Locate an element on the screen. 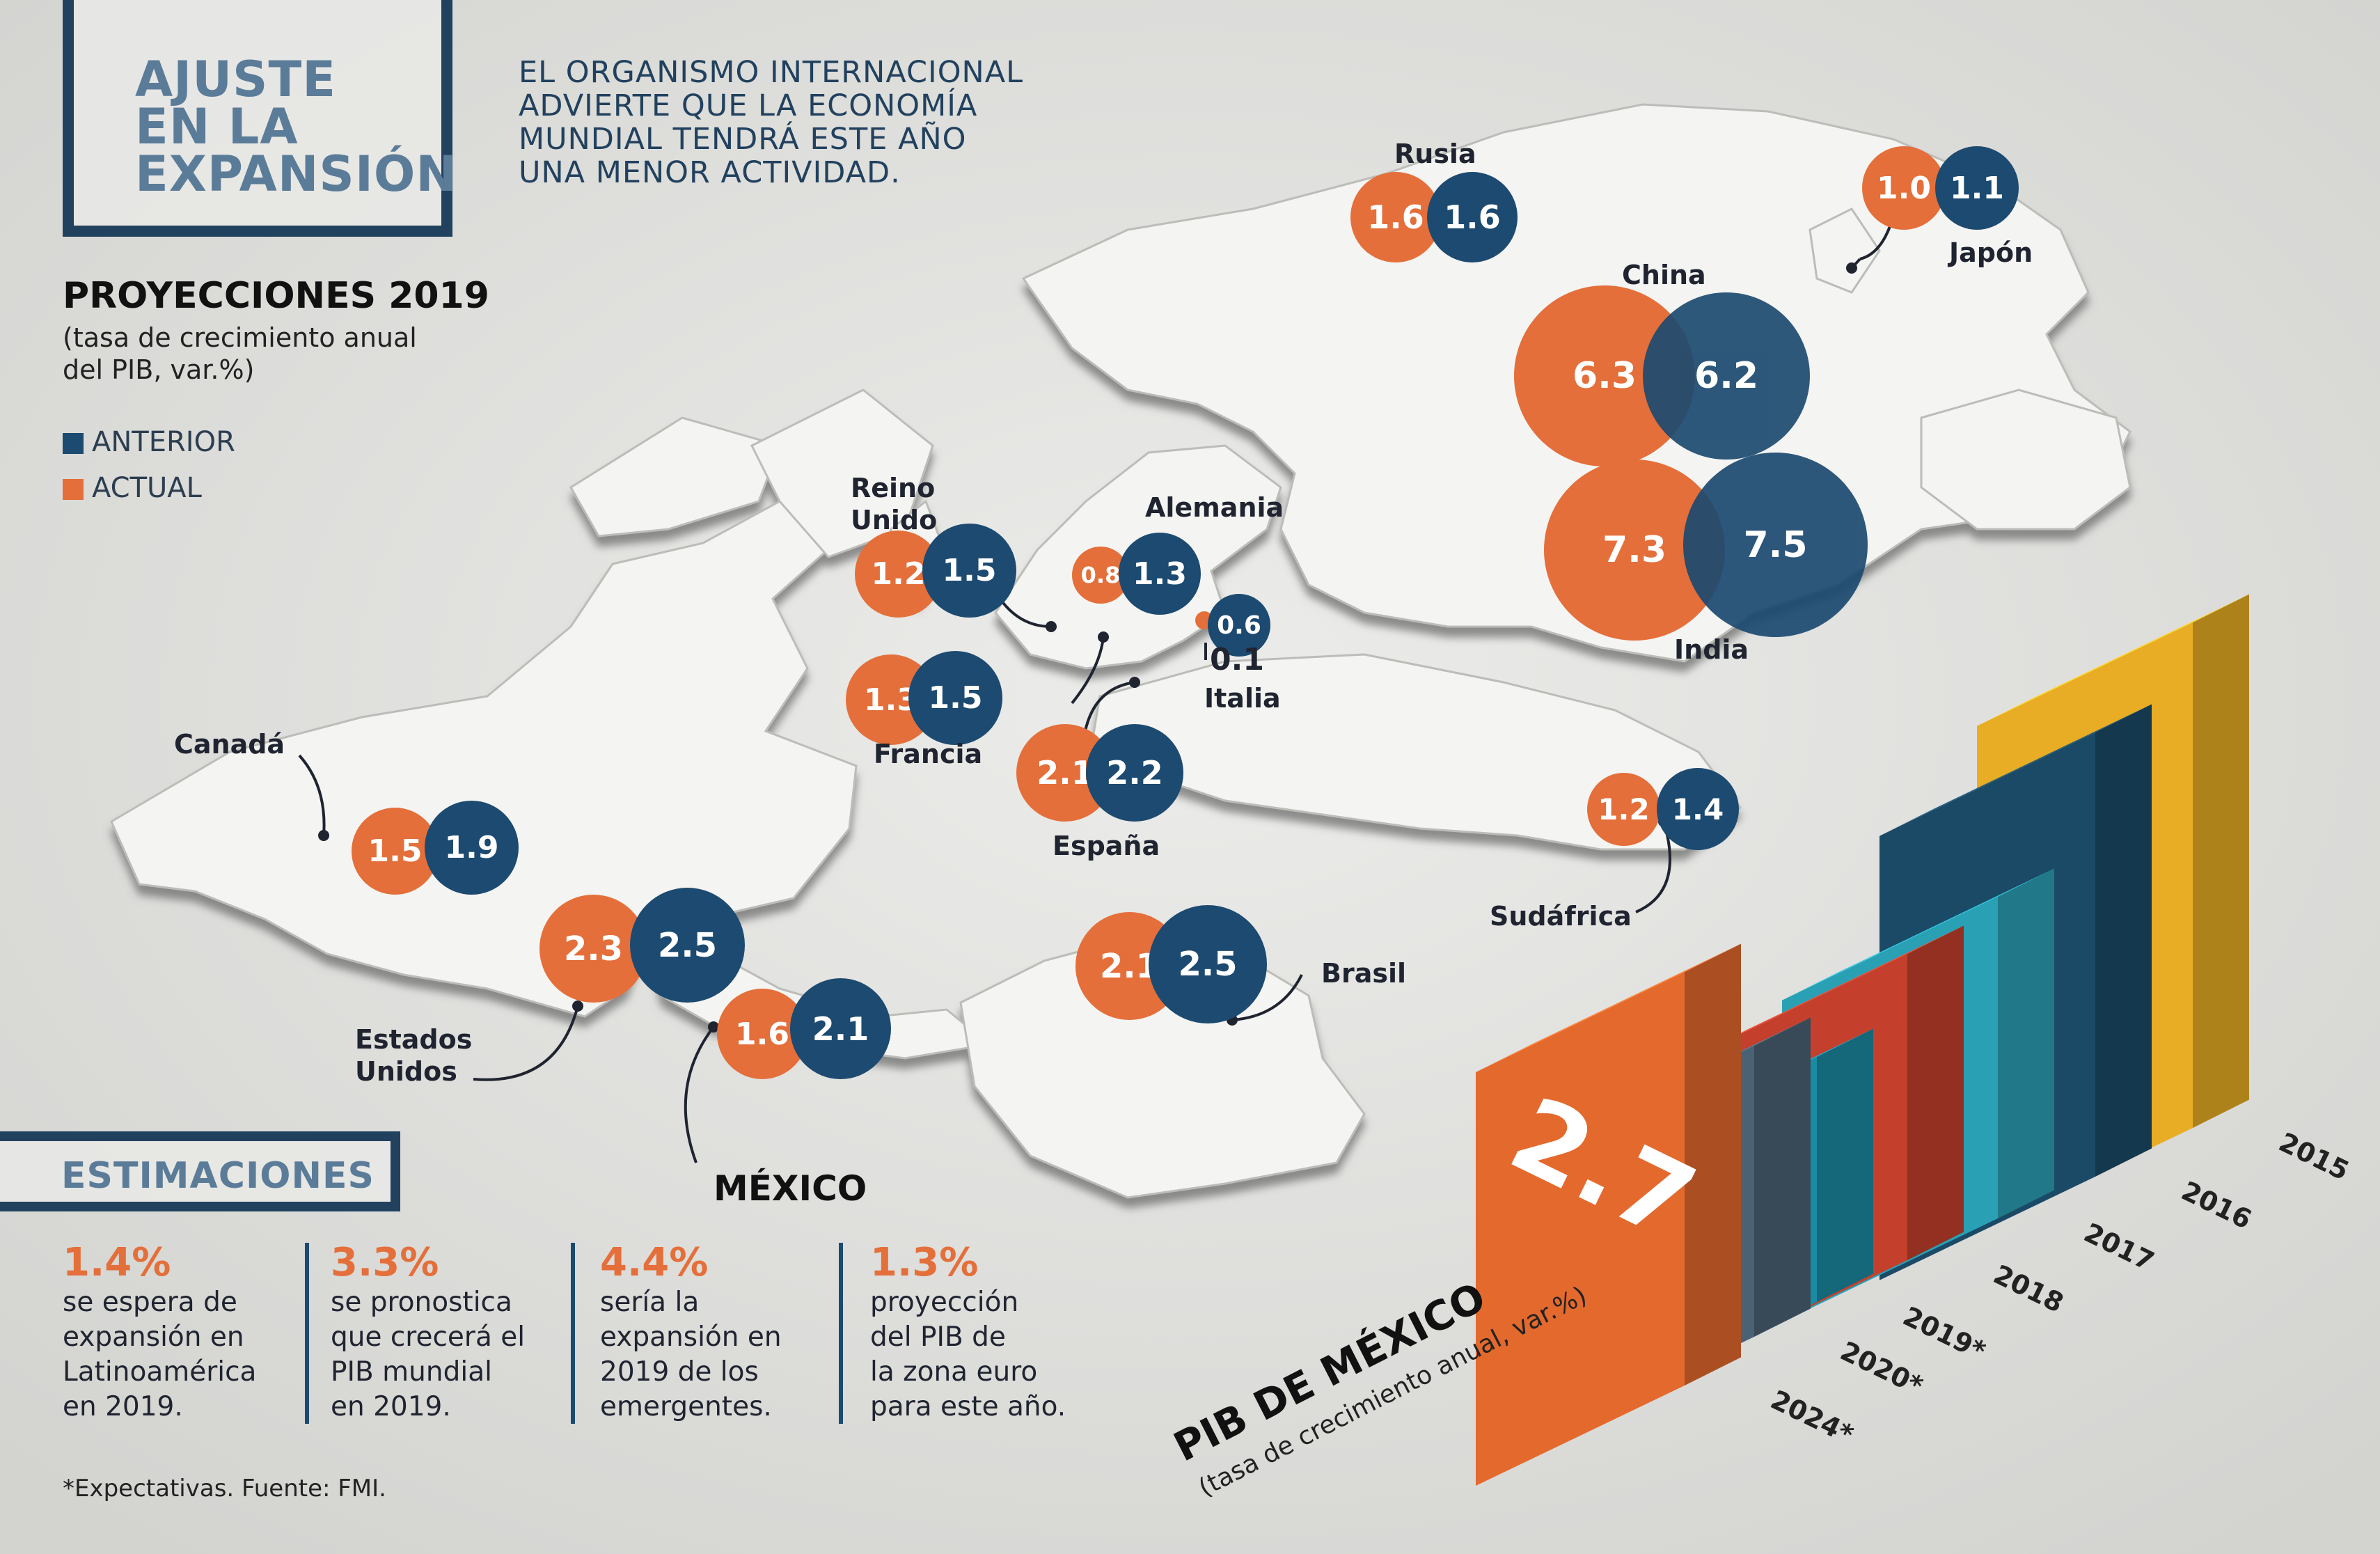 This screenshot has height=1554, width=2380. bar-category-label: 2019* is located at coordinates (1944, 1334).